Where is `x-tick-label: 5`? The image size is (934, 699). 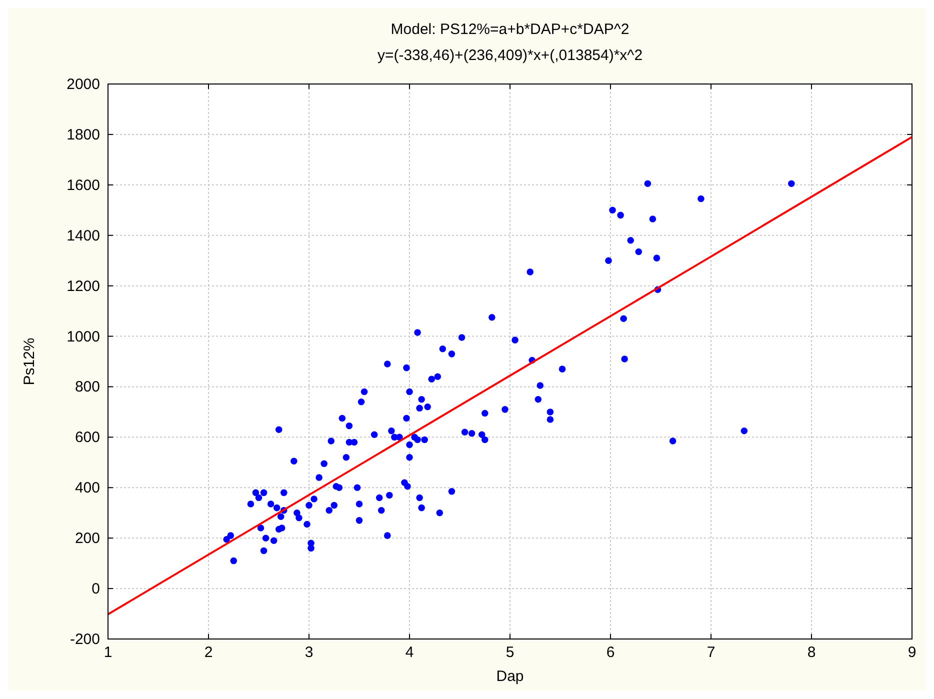 x-tick-label: 5 is located at coordinates (510, 652).